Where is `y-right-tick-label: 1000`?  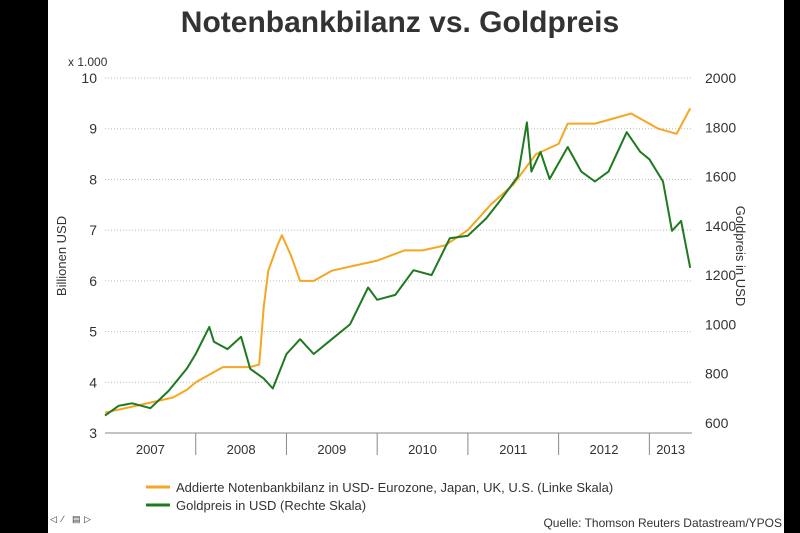
y-right-tick-label: 1000 is located at coordinates (720, 324).